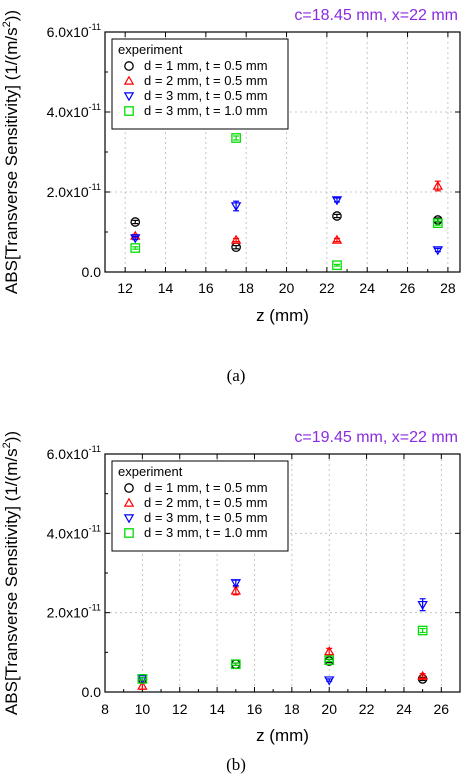  What do you see at coordinates (143, 709) in the screenshot?
I see `x-tick-label: 10` at bounding box center [143, 709].